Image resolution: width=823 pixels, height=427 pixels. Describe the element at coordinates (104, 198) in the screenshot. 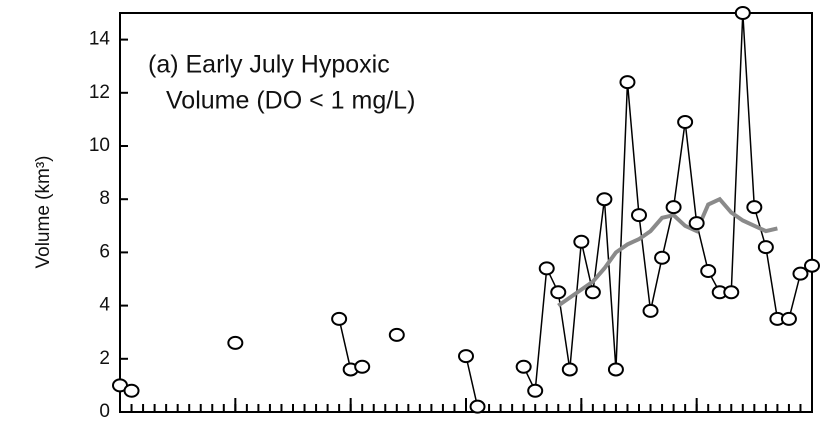

I see `y-tick-label: 8` at that location.